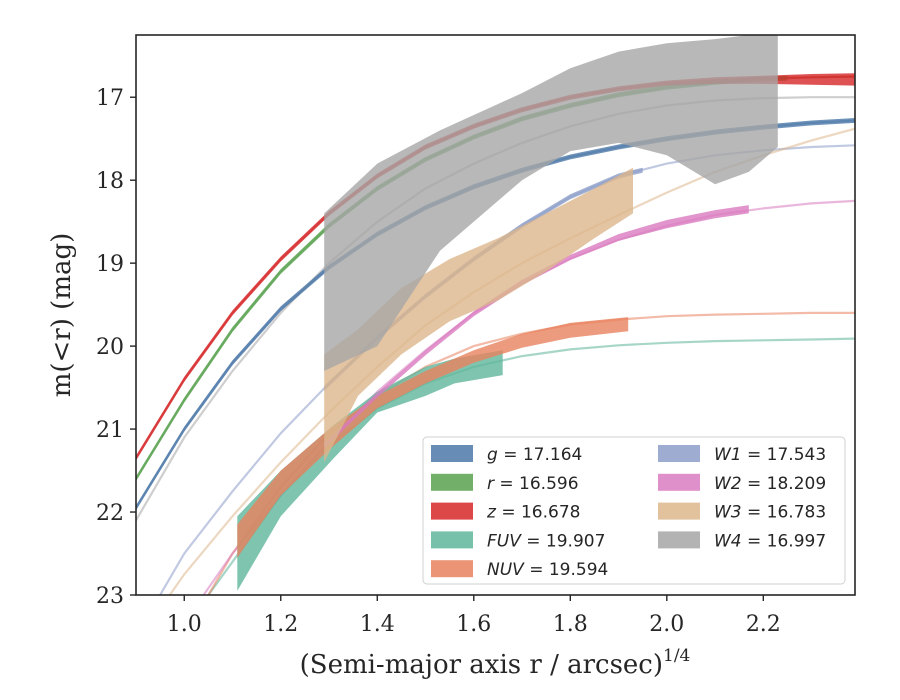 The width and height of the screenshot is (900, 700). What do you see at coordinates (62, 315) in the screenshot?
I see `y-axis-label: m(<r) (mag)` at bounding box center [62, 315].